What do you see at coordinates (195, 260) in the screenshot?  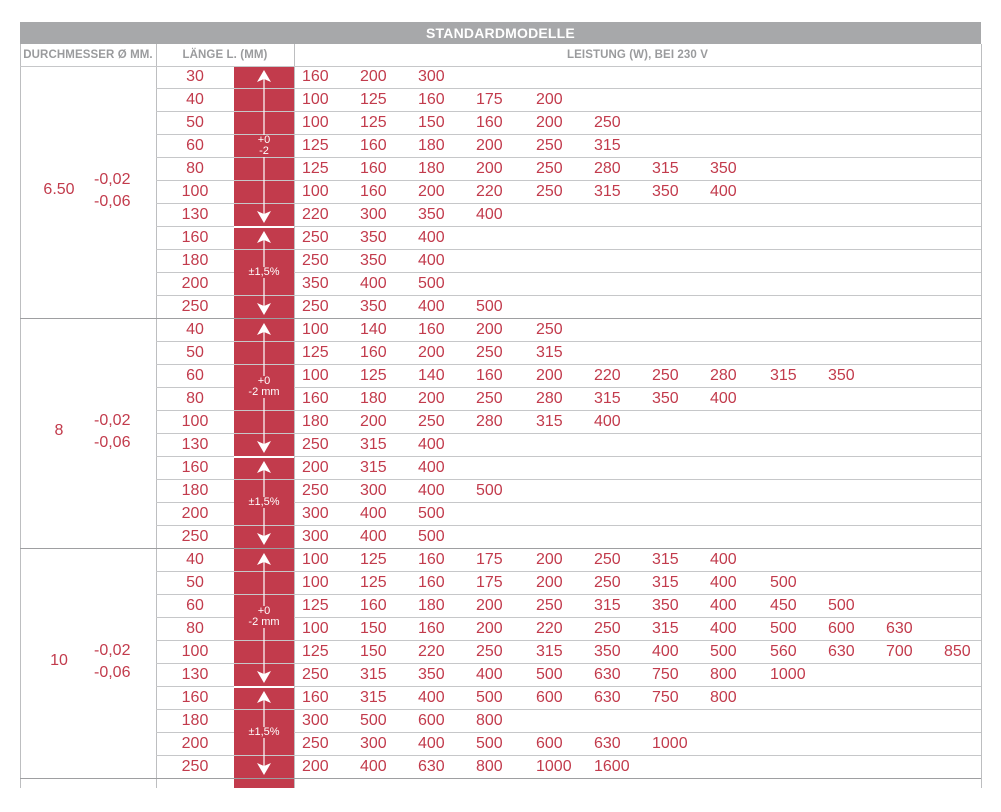 I see `length-cell: 180` at bounding box center [195, 260].